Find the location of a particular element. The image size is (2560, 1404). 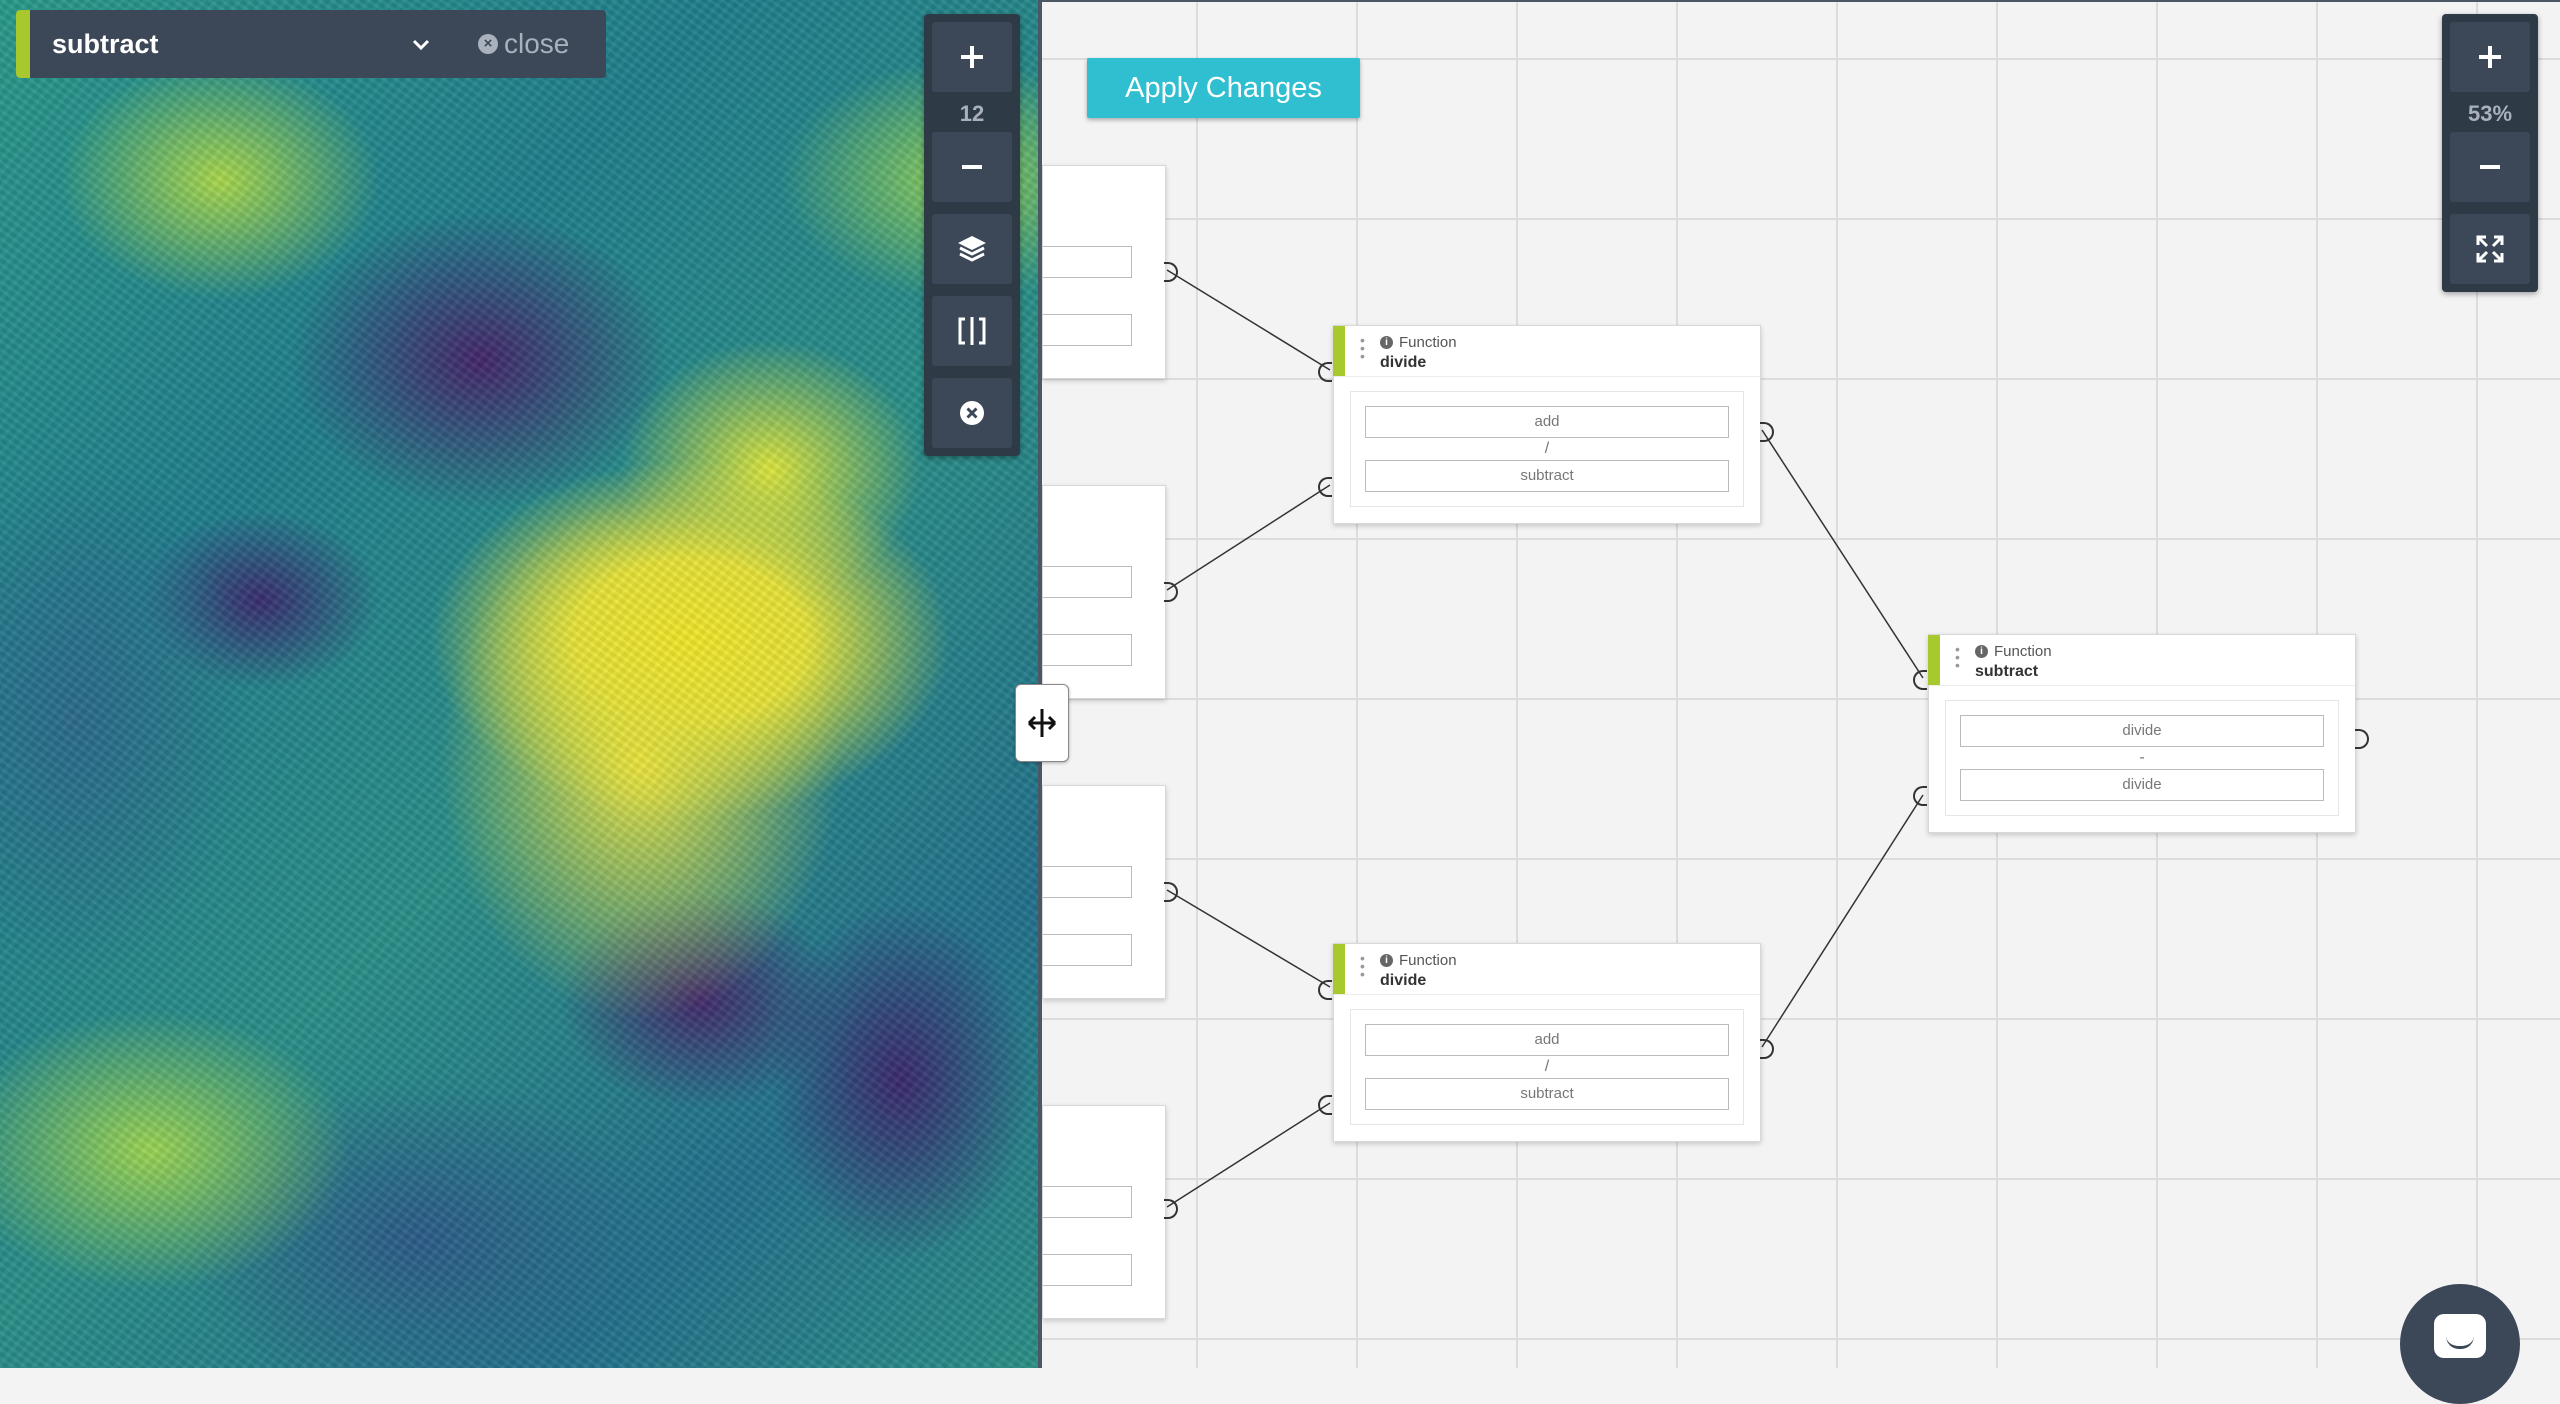

compare-split-button is located at coordinates (972, 331).